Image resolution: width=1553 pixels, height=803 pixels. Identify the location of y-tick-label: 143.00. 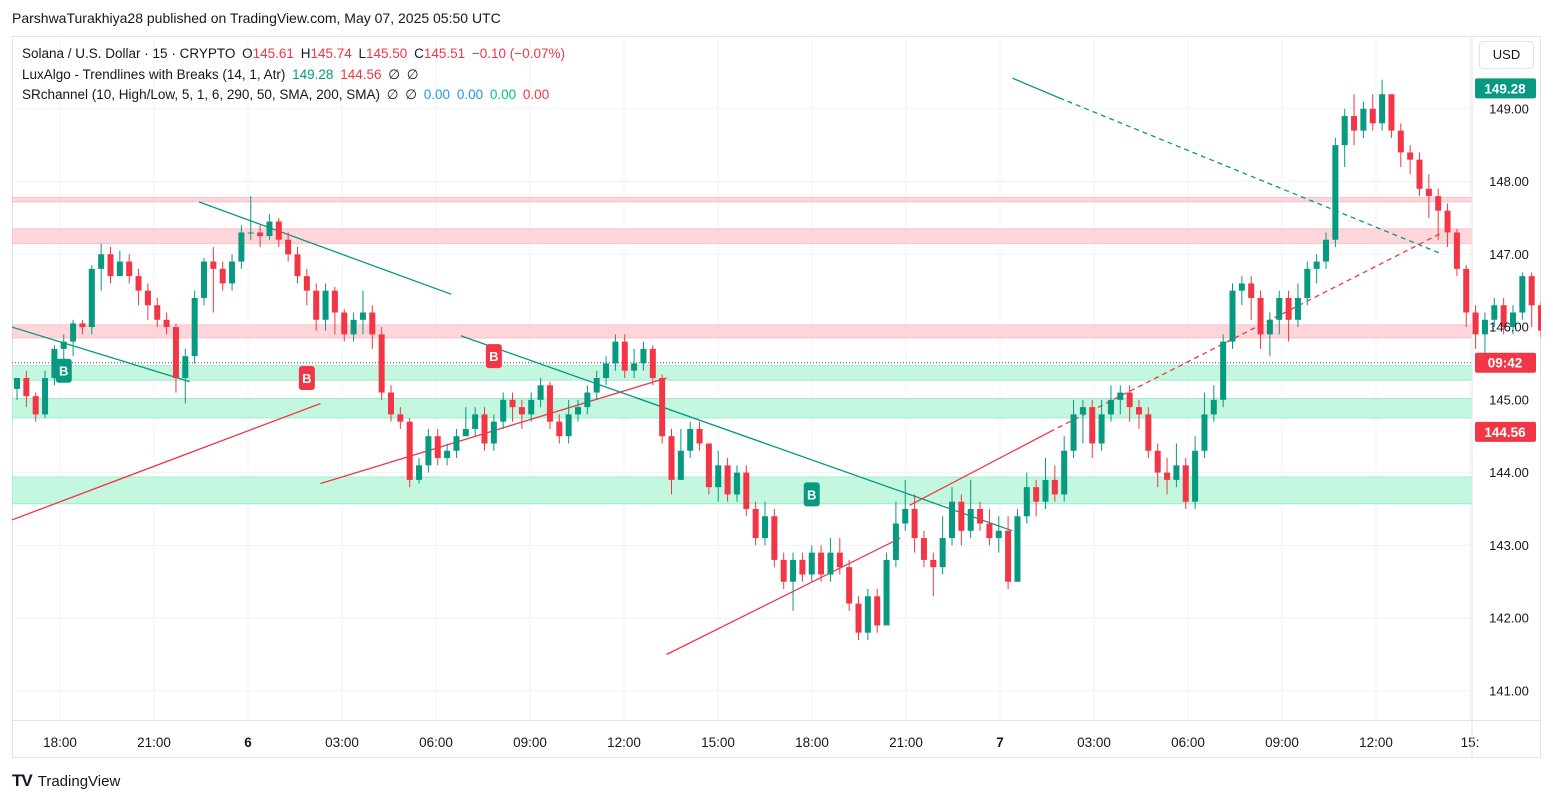
(1509, 545).